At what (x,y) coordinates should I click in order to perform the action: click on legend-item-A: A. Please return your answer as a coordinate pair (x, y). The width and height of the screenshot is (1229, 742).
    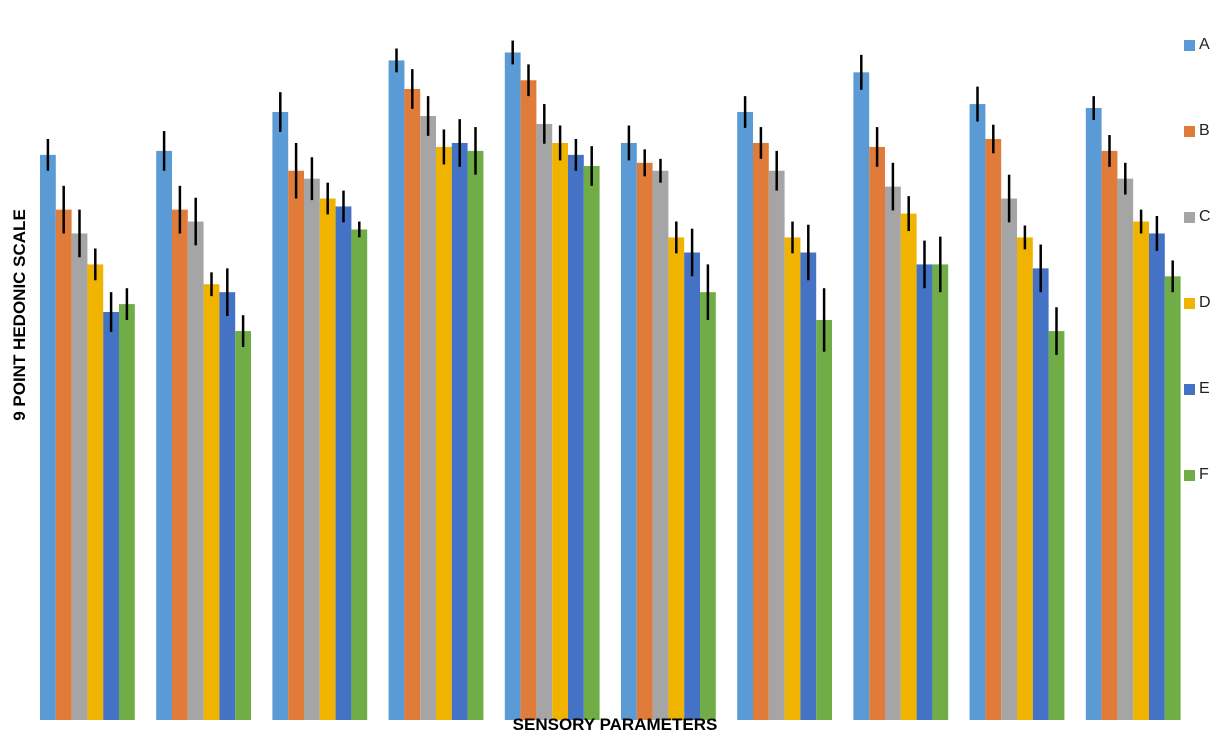
    Looking at the image, I should click on (1197, 45).